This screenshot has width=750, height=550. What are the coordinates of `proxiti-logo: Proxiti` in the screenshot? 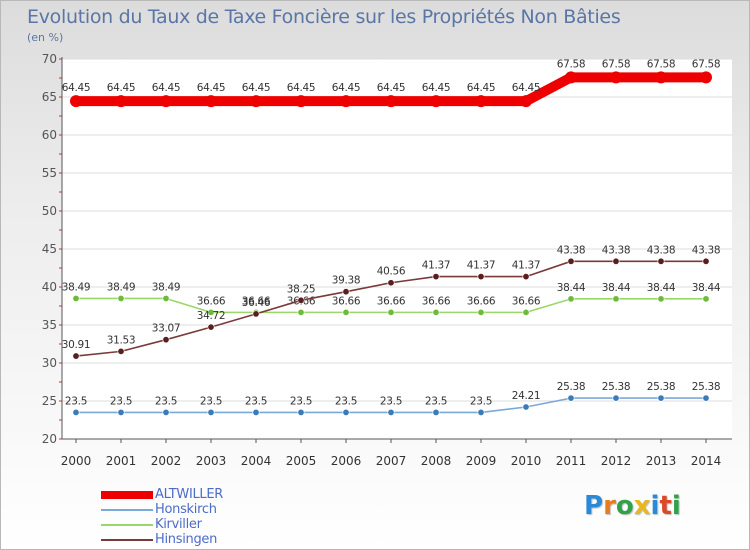 It's located at (632, 506).